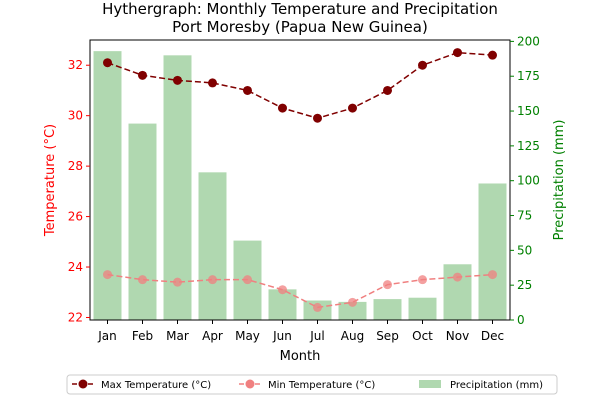 This screenshot has height=404, width=600. What do you see at coordinates (75, 116) in the screenshot?
I see `y-left-tick-label: 30` at bounding box center [75, 116].